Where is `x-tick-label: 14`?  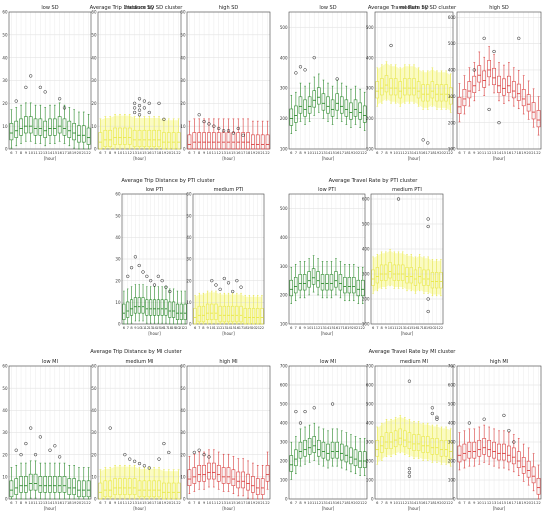
x-tick-label: 14 is located at coordinates (328, 503).